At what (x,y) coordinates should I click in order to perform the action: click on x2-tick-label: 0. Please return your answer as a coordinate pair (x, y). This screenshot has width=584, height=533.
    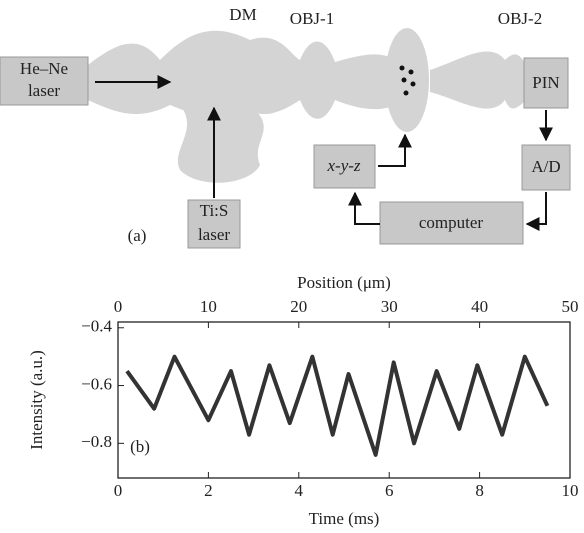
    Looking at the image, I should click on (118, 306).